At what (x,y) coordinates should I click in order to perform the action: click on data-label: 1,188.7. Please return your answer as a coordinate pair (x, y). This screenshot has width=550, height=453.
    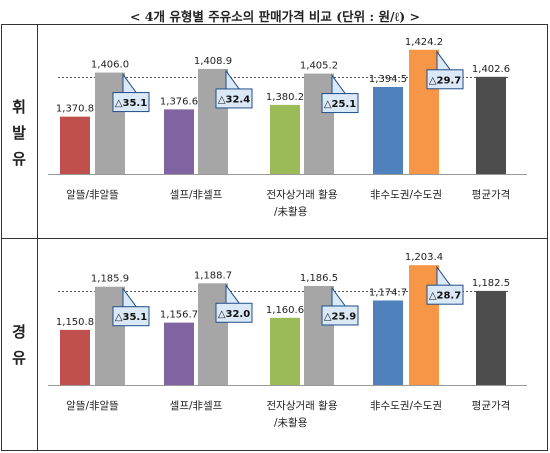
    Looking at the image, I should click on (213, 275).